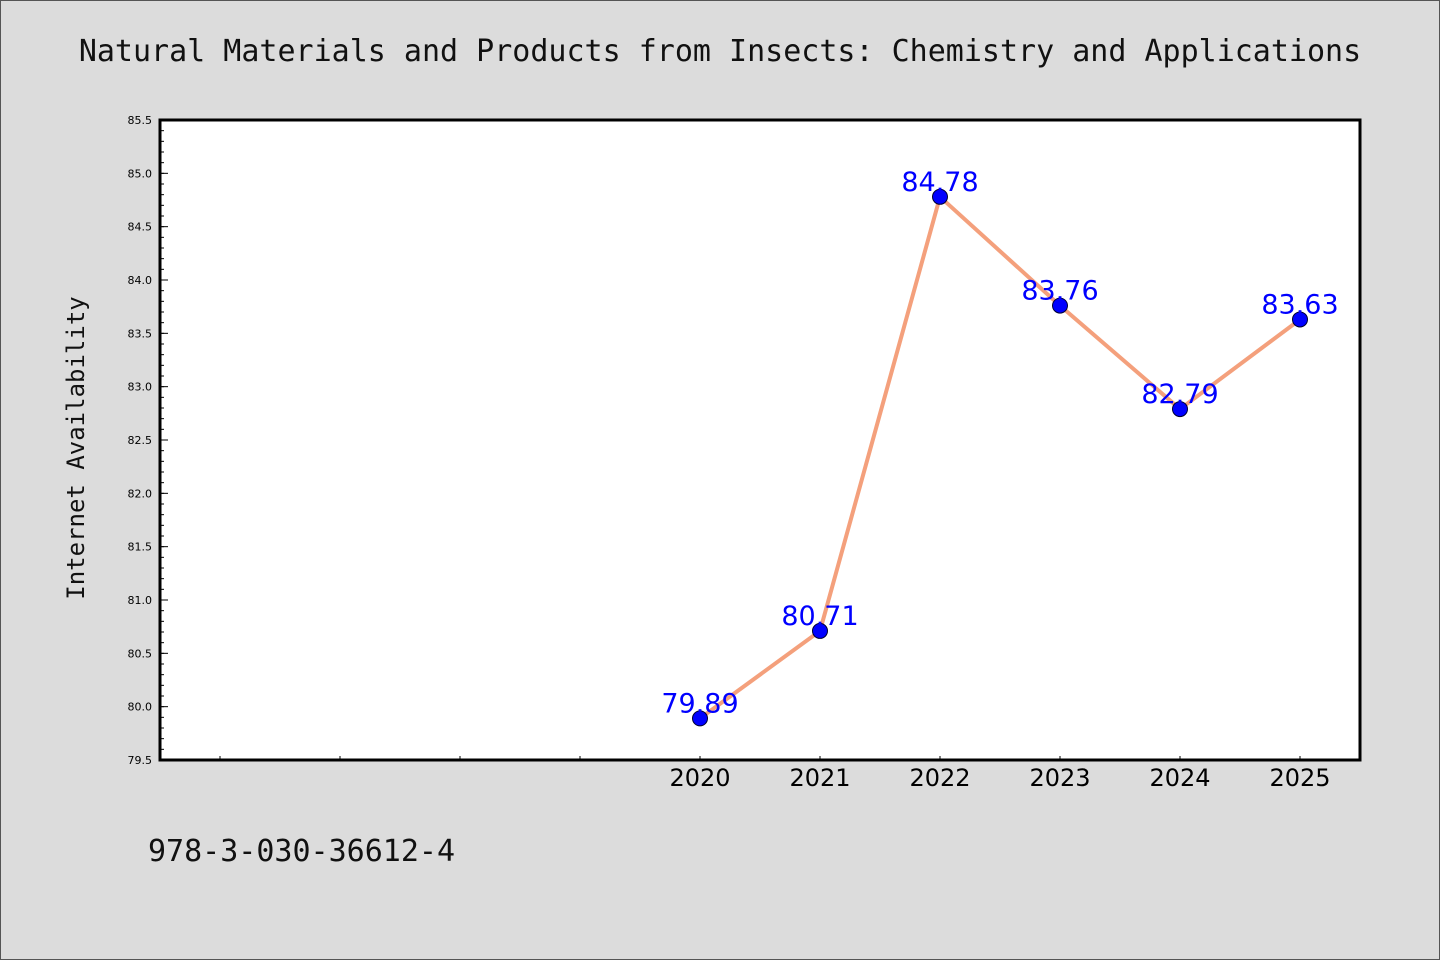 The image size is (1440, 960). I want to click on data-label: 82.79, so click(1179, 394).